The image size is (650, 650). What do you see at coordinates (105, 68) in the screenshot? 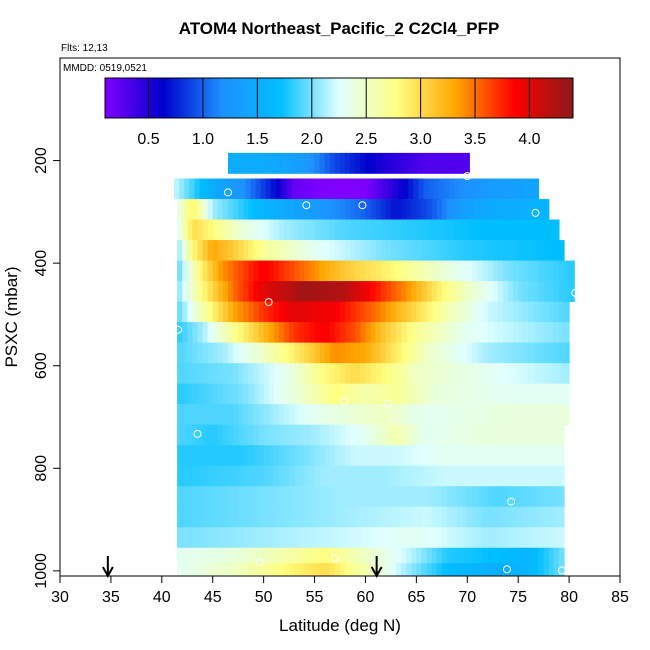
I see `dates-label: MMDD: 0519,0521` at bounding box center [105, 68].